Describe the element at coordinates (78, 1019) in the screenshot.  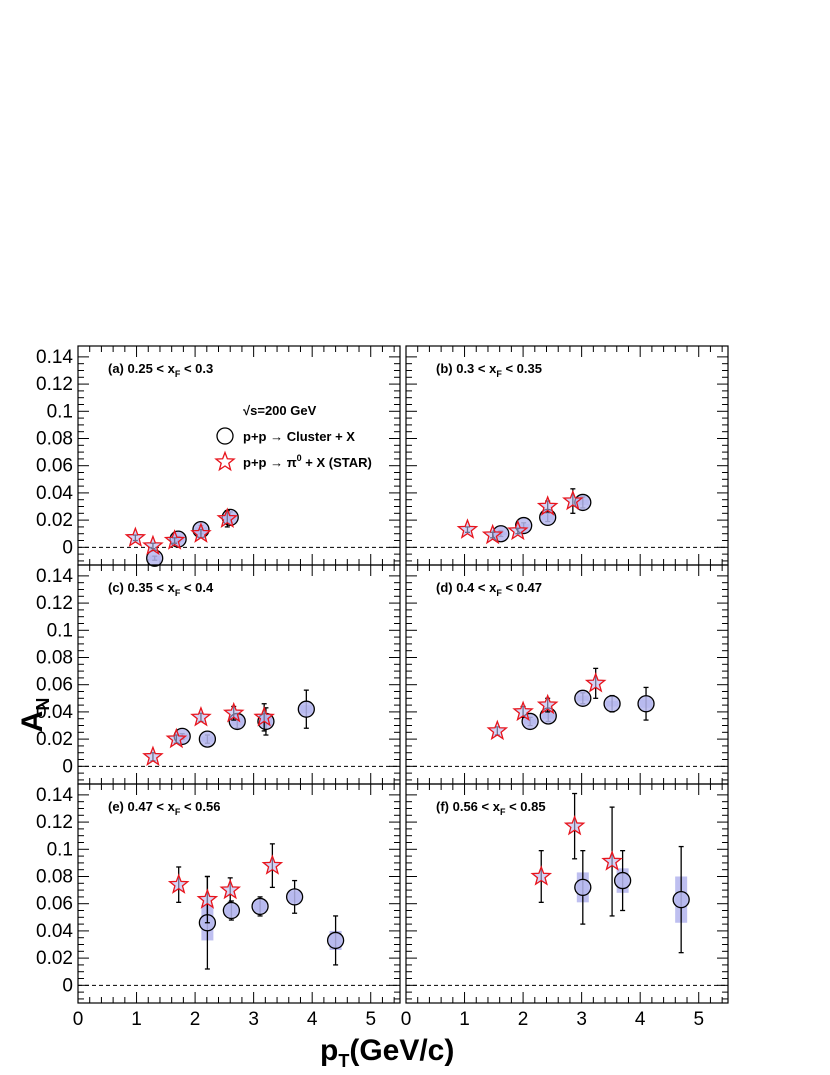
I see `x-tick-label: 0` at that location.